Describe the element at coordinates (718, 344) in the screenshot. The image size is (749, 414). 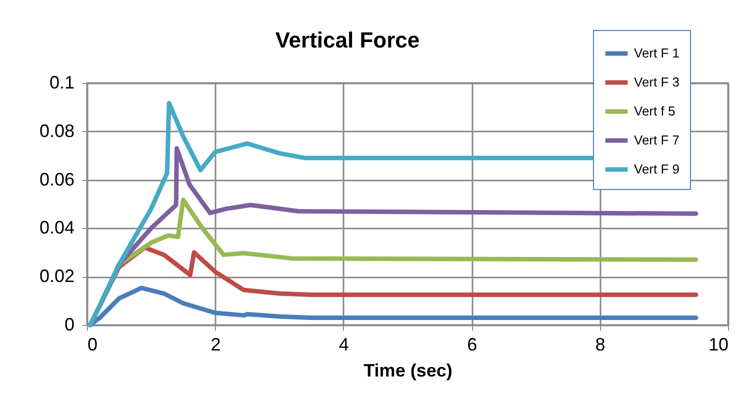
I see `x-tick-label: 10` at that location.